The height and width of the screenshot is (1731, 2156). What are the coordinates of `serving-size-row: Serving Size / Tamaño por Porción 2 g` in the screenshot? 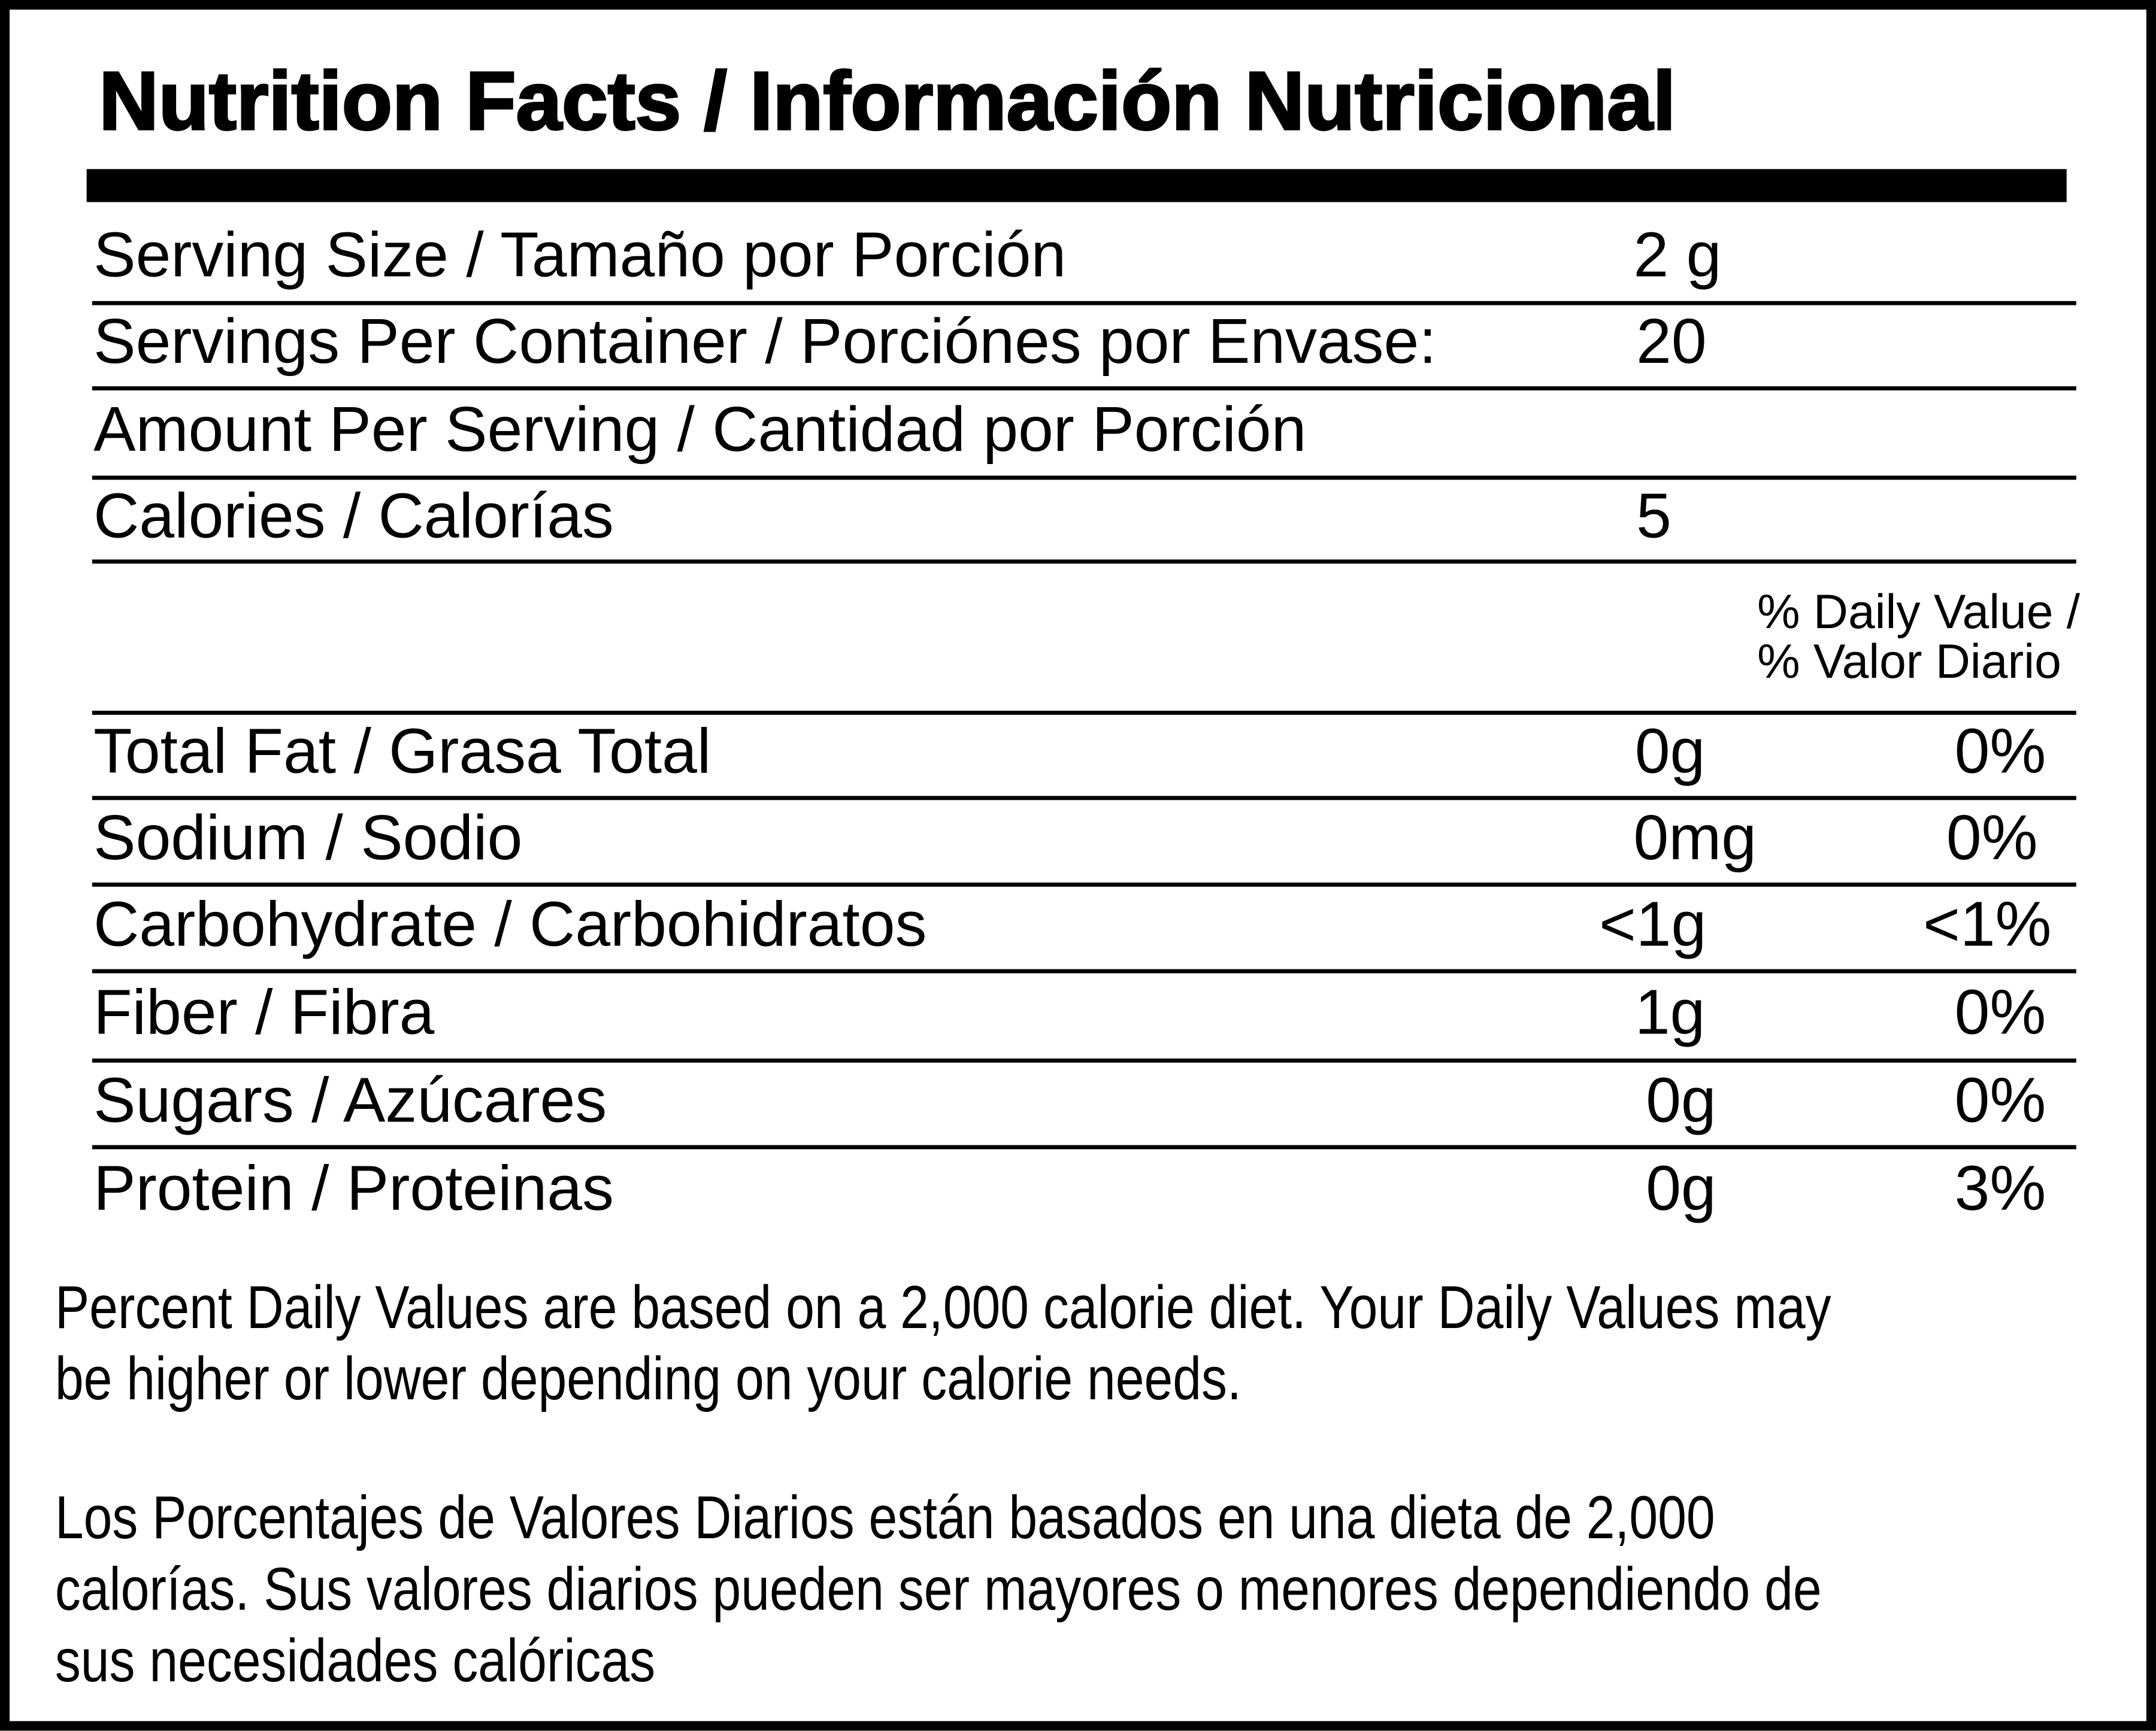 It's located at (1084, 259).